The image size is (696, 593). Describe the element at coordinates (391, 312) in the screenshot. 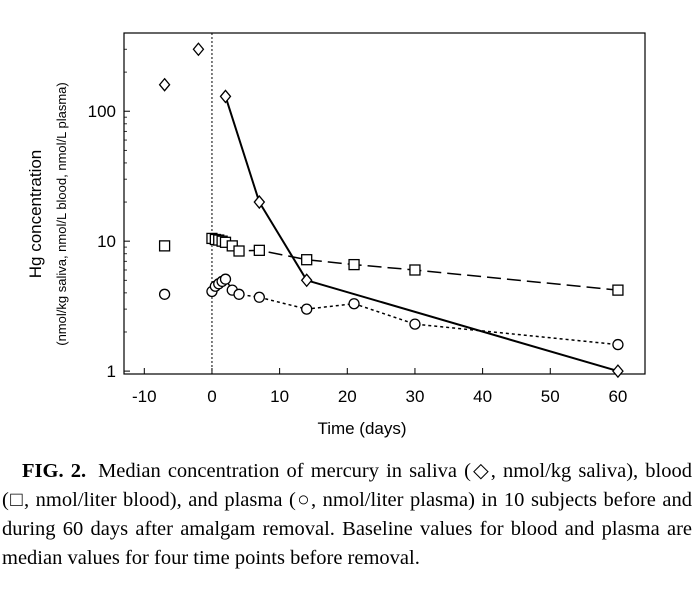

I see `series-plasma` at that location.